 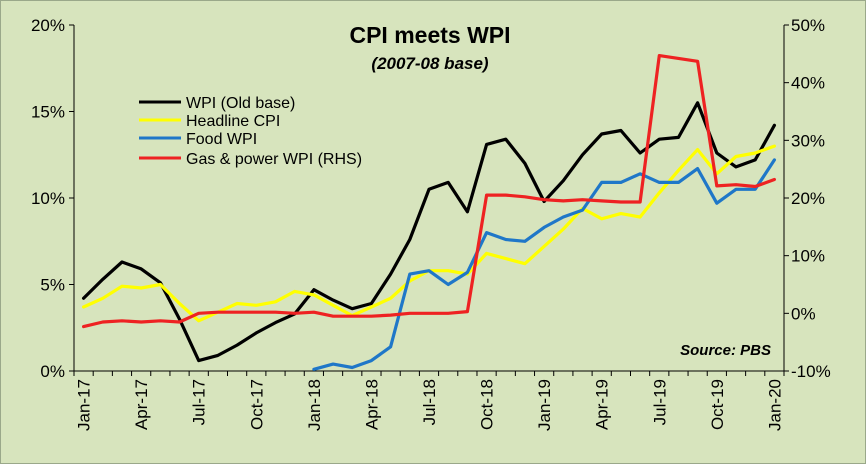 What do you see at coordinates (725, 350) in the screenshot?
I see `source-note: Source: PBS` at bounding box center [725, 350].